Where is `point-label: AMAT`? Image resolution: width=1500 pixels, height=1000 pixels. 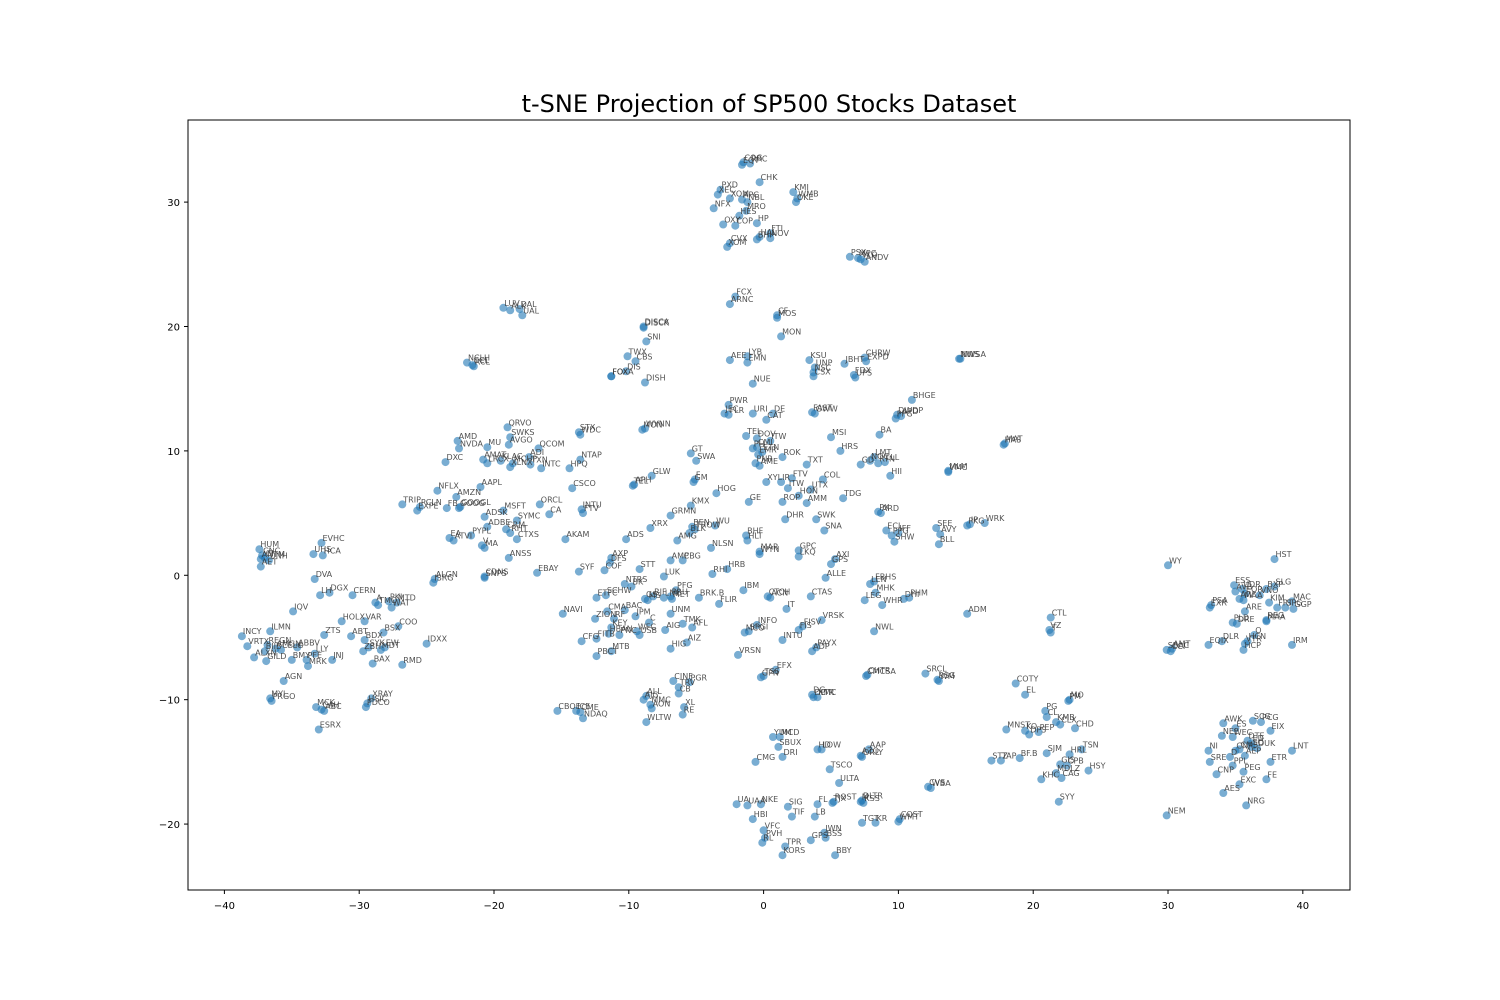 point-label: AMAT is located at coordinates (495, 455).